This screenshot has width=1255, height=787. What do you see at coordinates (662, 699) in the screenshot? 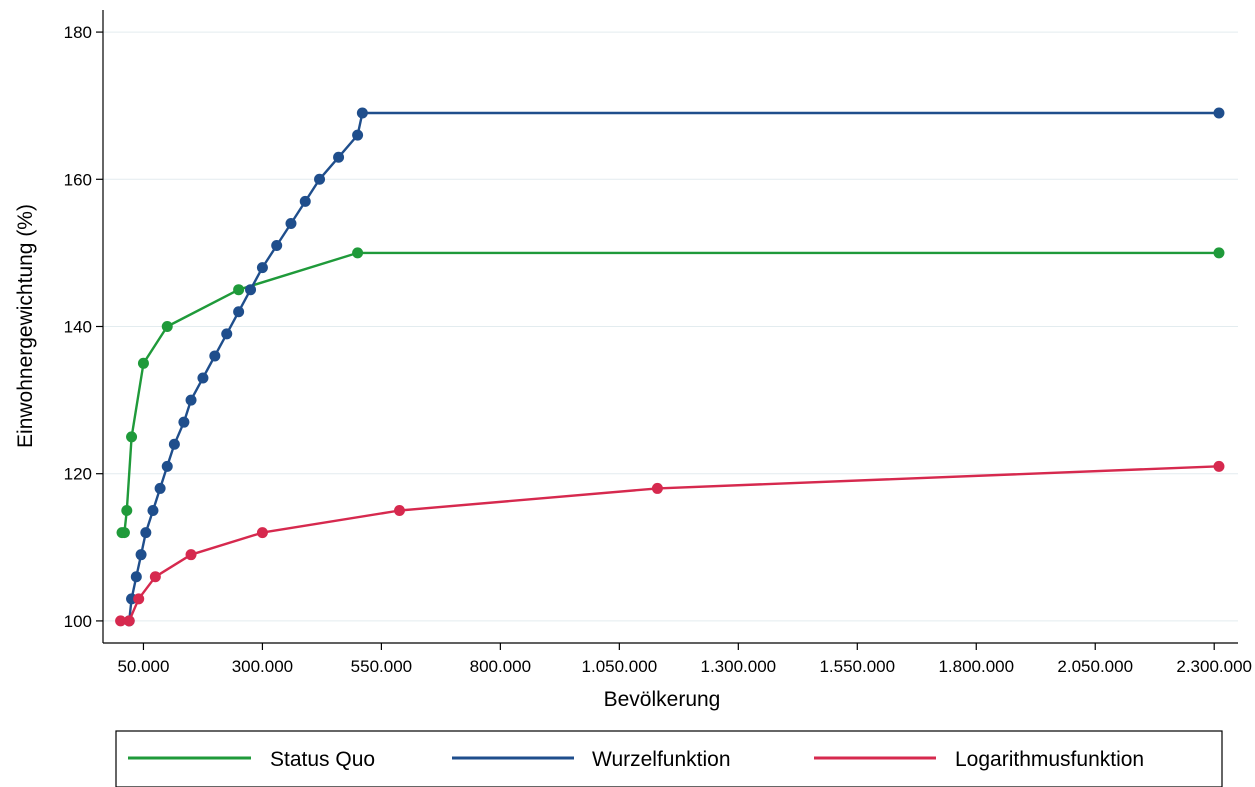
I see `x-axis-title: Bevölkerung` at bounding box center [662, 699].